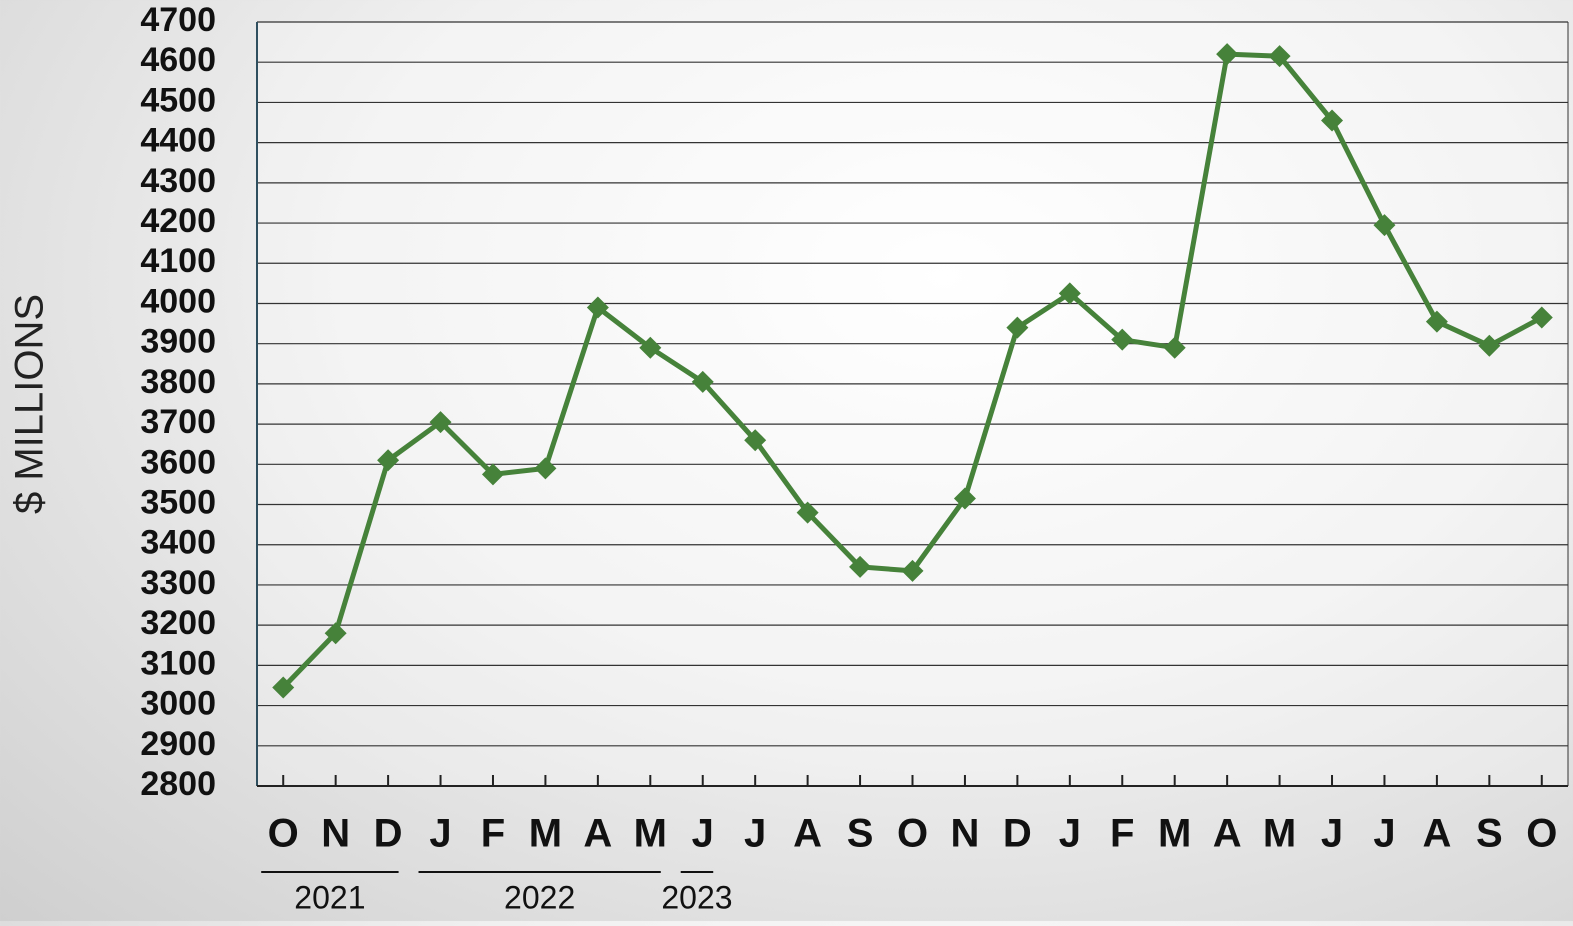 Image resolution: width=1573 pixels, height=926 pixels. What do you see at coordinates (178, 583) in the screenshot?
I see `y-tick-label: 3300` at bounding box center [178, 583].